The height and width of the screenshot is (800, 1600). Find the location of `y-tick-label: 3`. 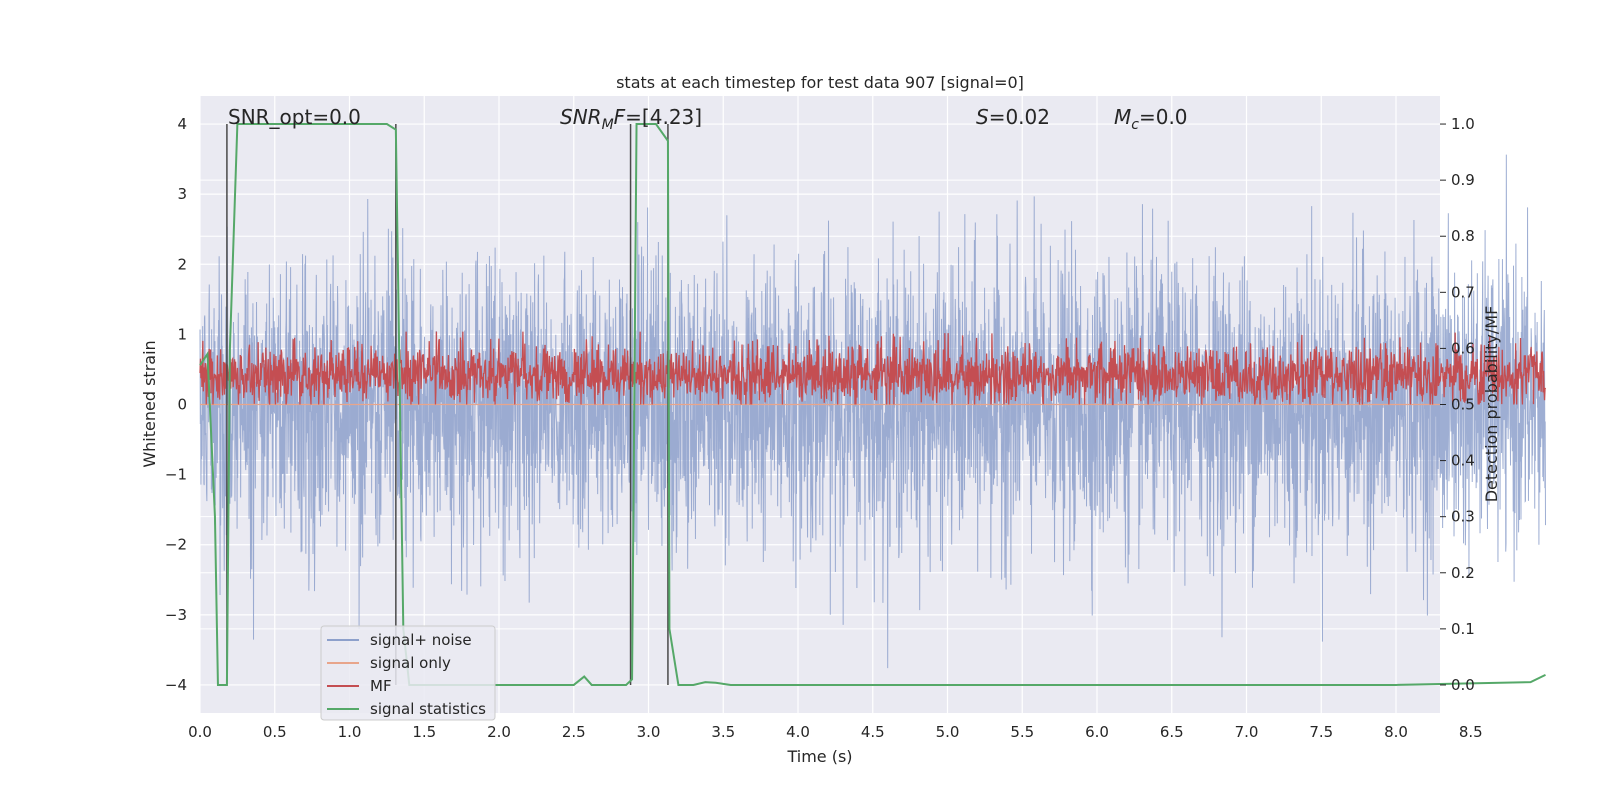

y-tick-label: 3 is located at coordinates (182, 194).